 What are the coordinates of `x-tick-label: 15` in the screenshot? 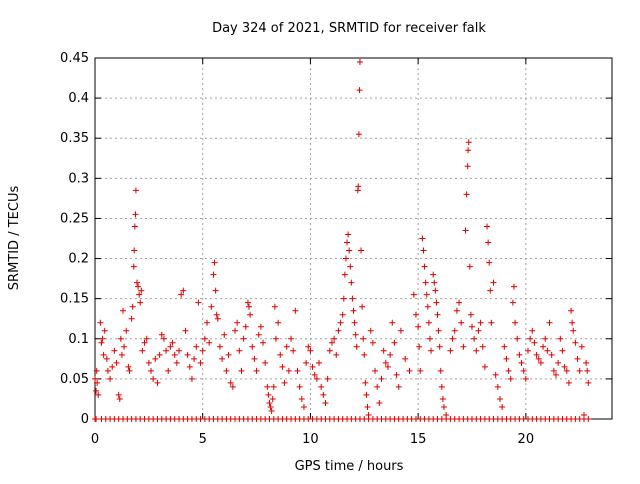 It's located at (418, 439).